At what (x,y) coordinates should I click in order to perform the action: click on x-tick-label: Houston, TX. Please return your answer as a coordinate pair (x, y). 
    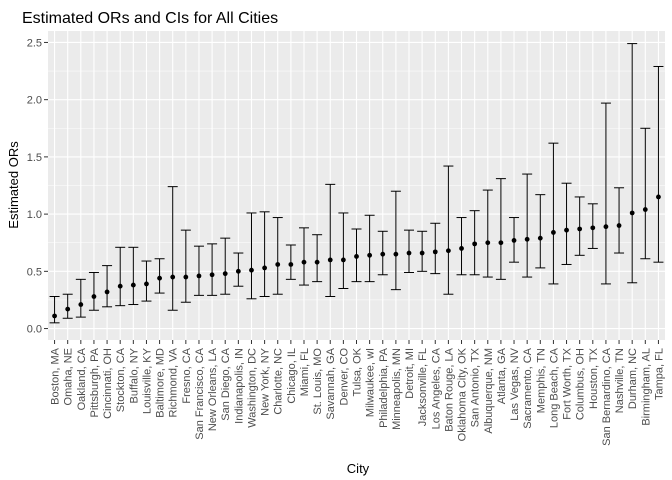
    Looking at the image, I should click on (594, 378).